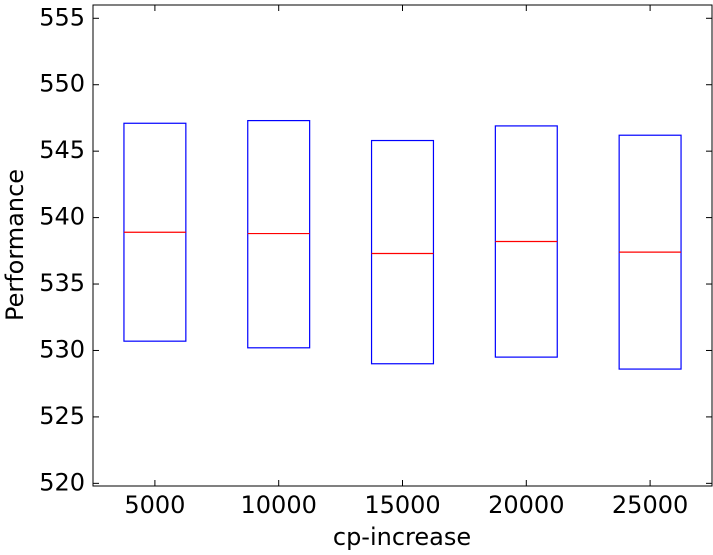 The image size is (713, 555). I want to click on y-tick-label: 545, so click(62, 150).